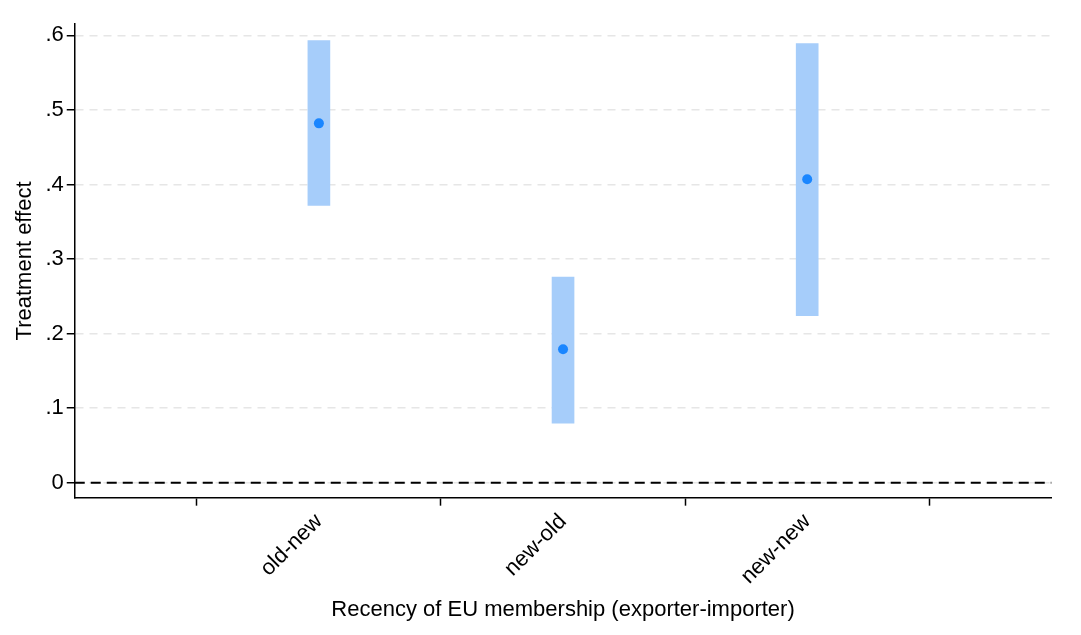 This screenshot has width=1081, height=635. I want to click on x-axis-title: Recency of EU membership (exporter-importer), so click(563, 608).